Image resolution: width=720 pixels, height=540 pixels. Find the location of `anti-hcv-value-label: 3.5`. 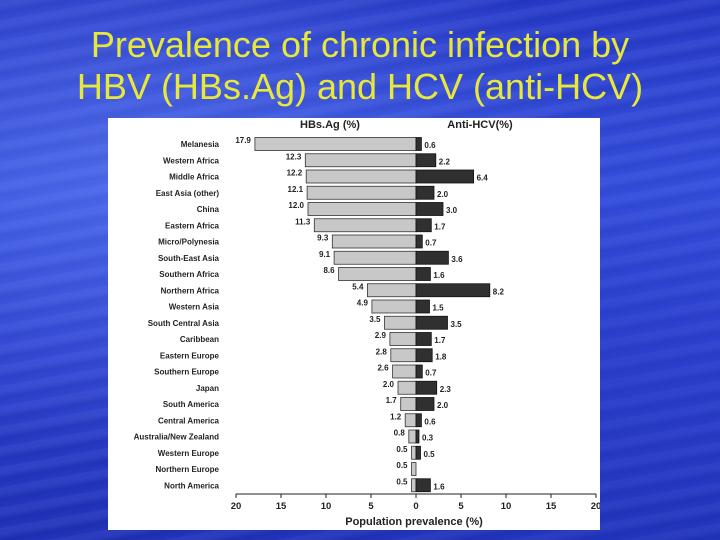

anti-hcv-value-label: 3.5 is located at coordinates (457, 324).